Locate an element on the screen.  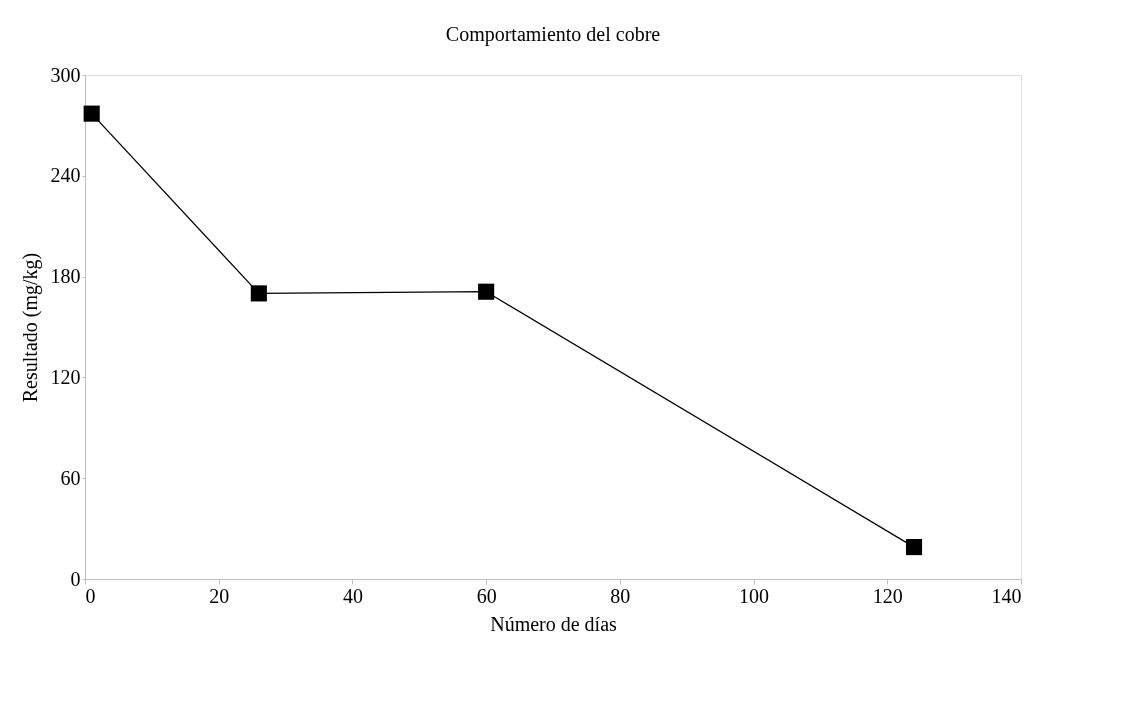
y-tick-label: 180 is located at coordinates (65, 276).